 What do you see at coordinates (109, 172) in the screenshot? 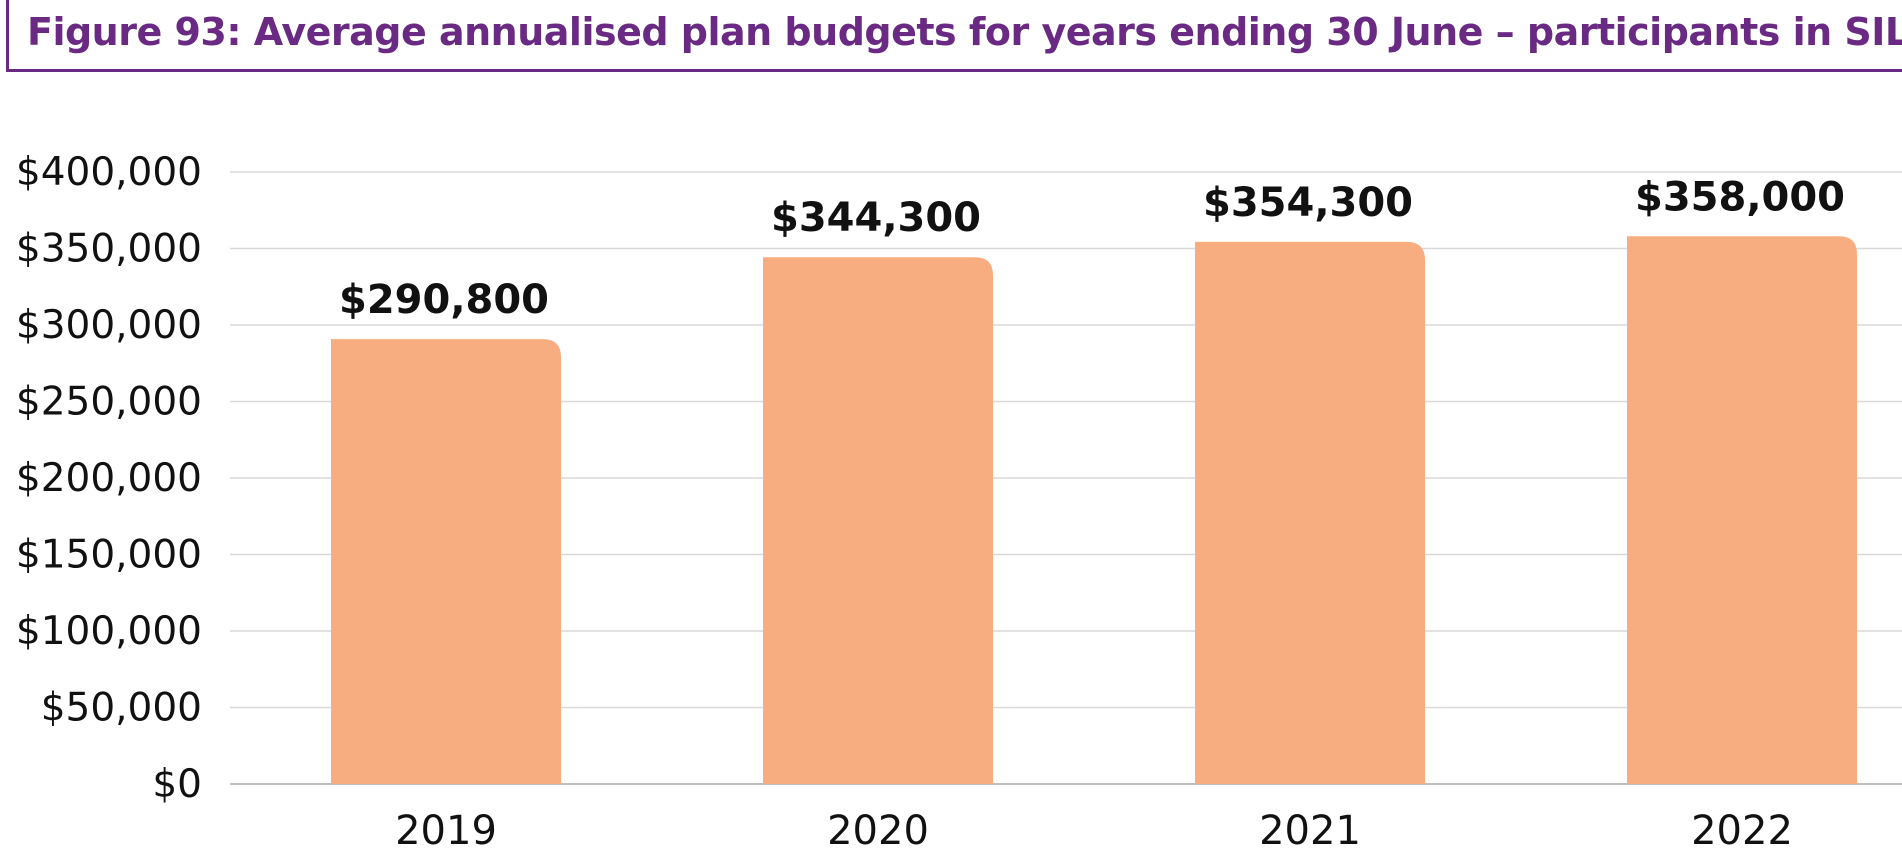
I see `y-tick-label: $400,000` at bounding box center [109, 172].